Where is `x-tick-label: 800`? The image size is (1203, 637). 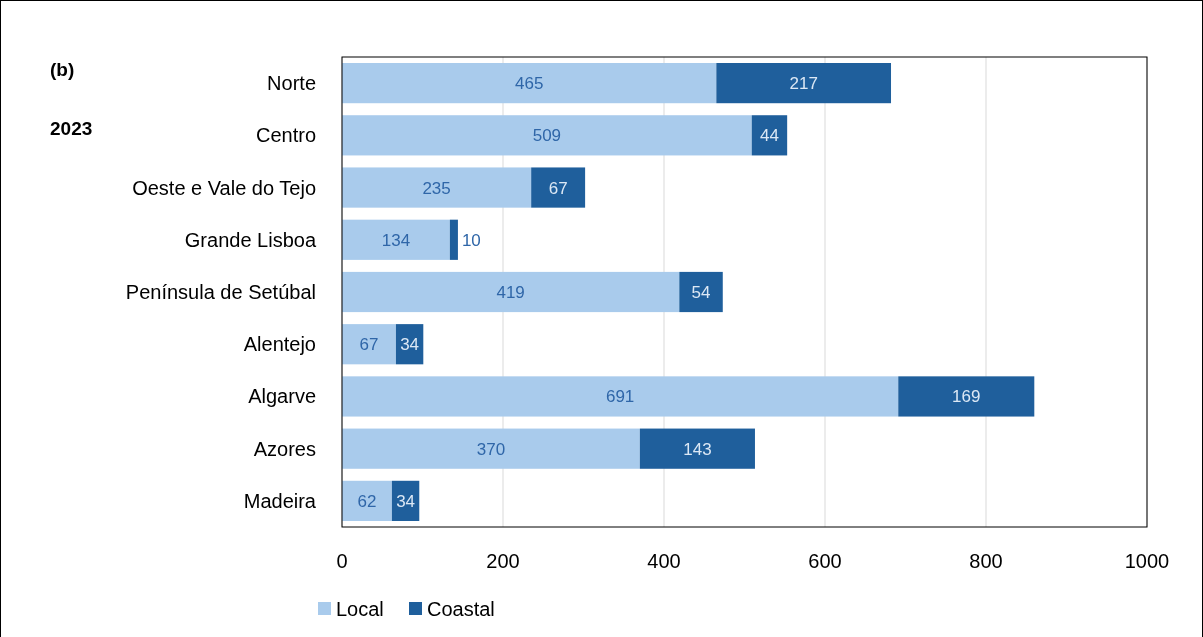
x-tick-label: 800 is located at coordinates (986, 561).